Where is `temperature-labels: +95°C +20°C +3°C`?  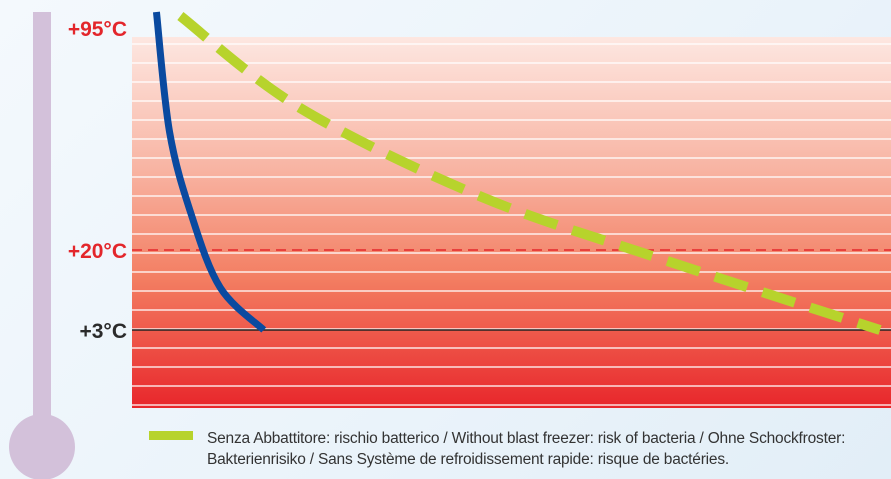
temperature-labels: +95°C +20°C +3°C is located at coordinates (97, 180).